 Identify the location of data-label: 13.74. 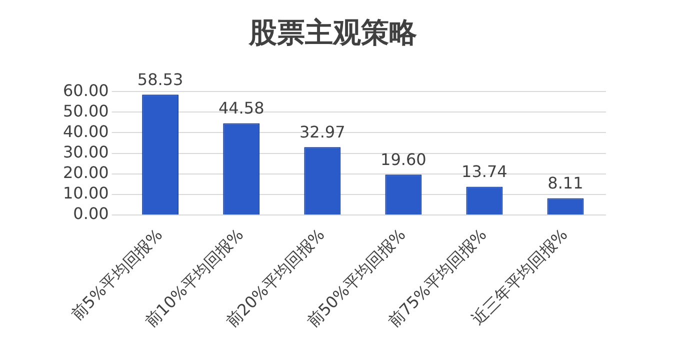
(485, 171).